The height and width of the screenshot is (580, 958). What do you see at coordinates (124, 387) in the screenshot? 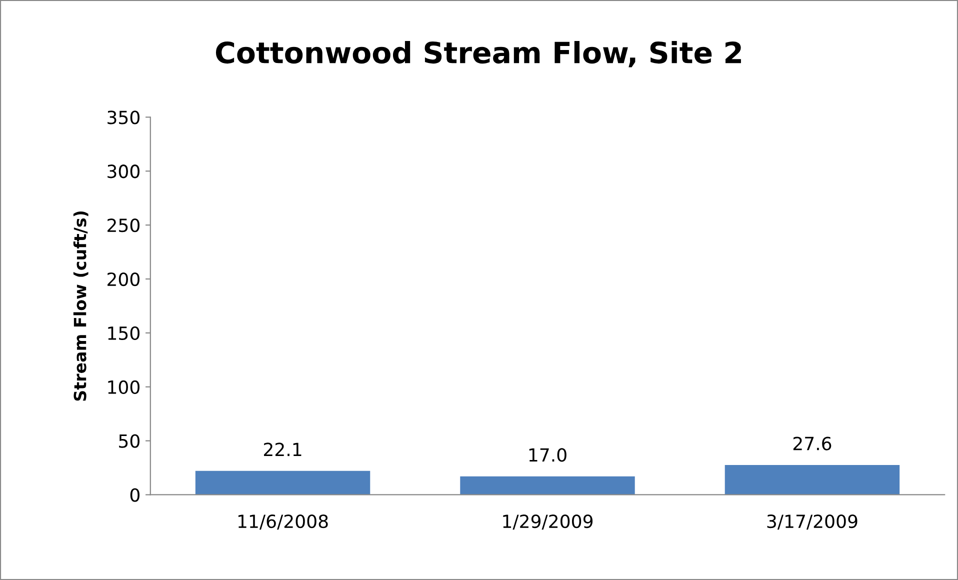
I see `y-tick-label: 100` at bounding box center [124, 387].